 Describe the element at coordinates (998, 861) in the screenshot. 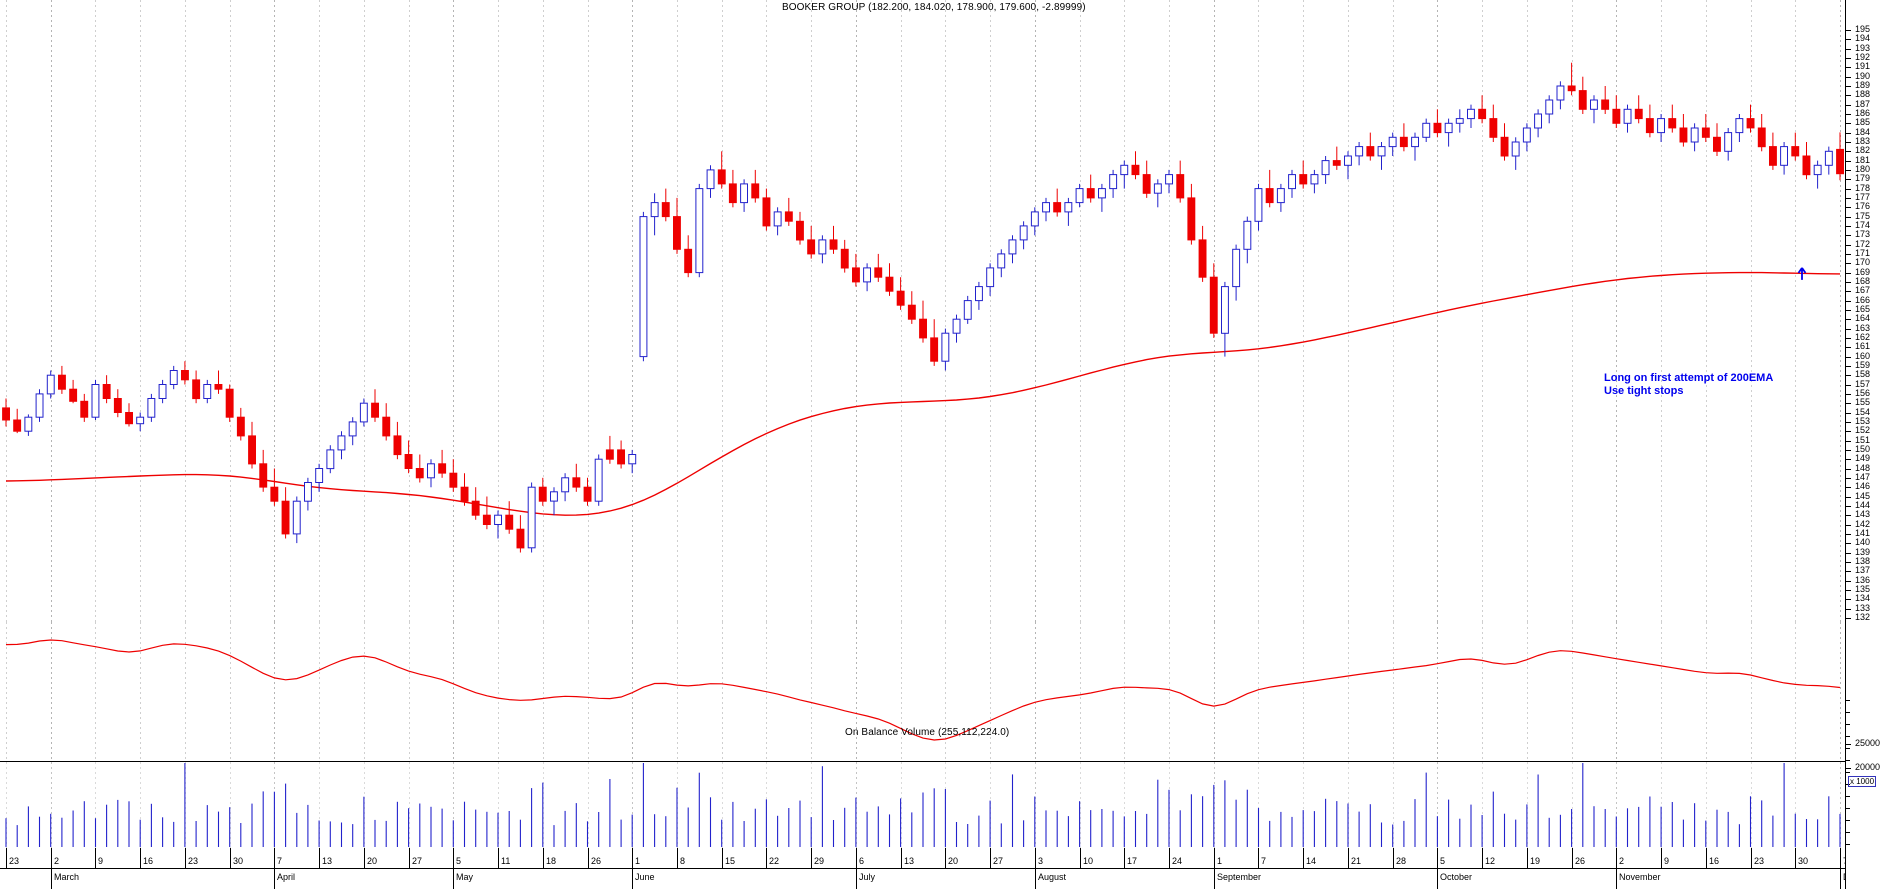

I see `date-axis-day-label: 27` at that location.